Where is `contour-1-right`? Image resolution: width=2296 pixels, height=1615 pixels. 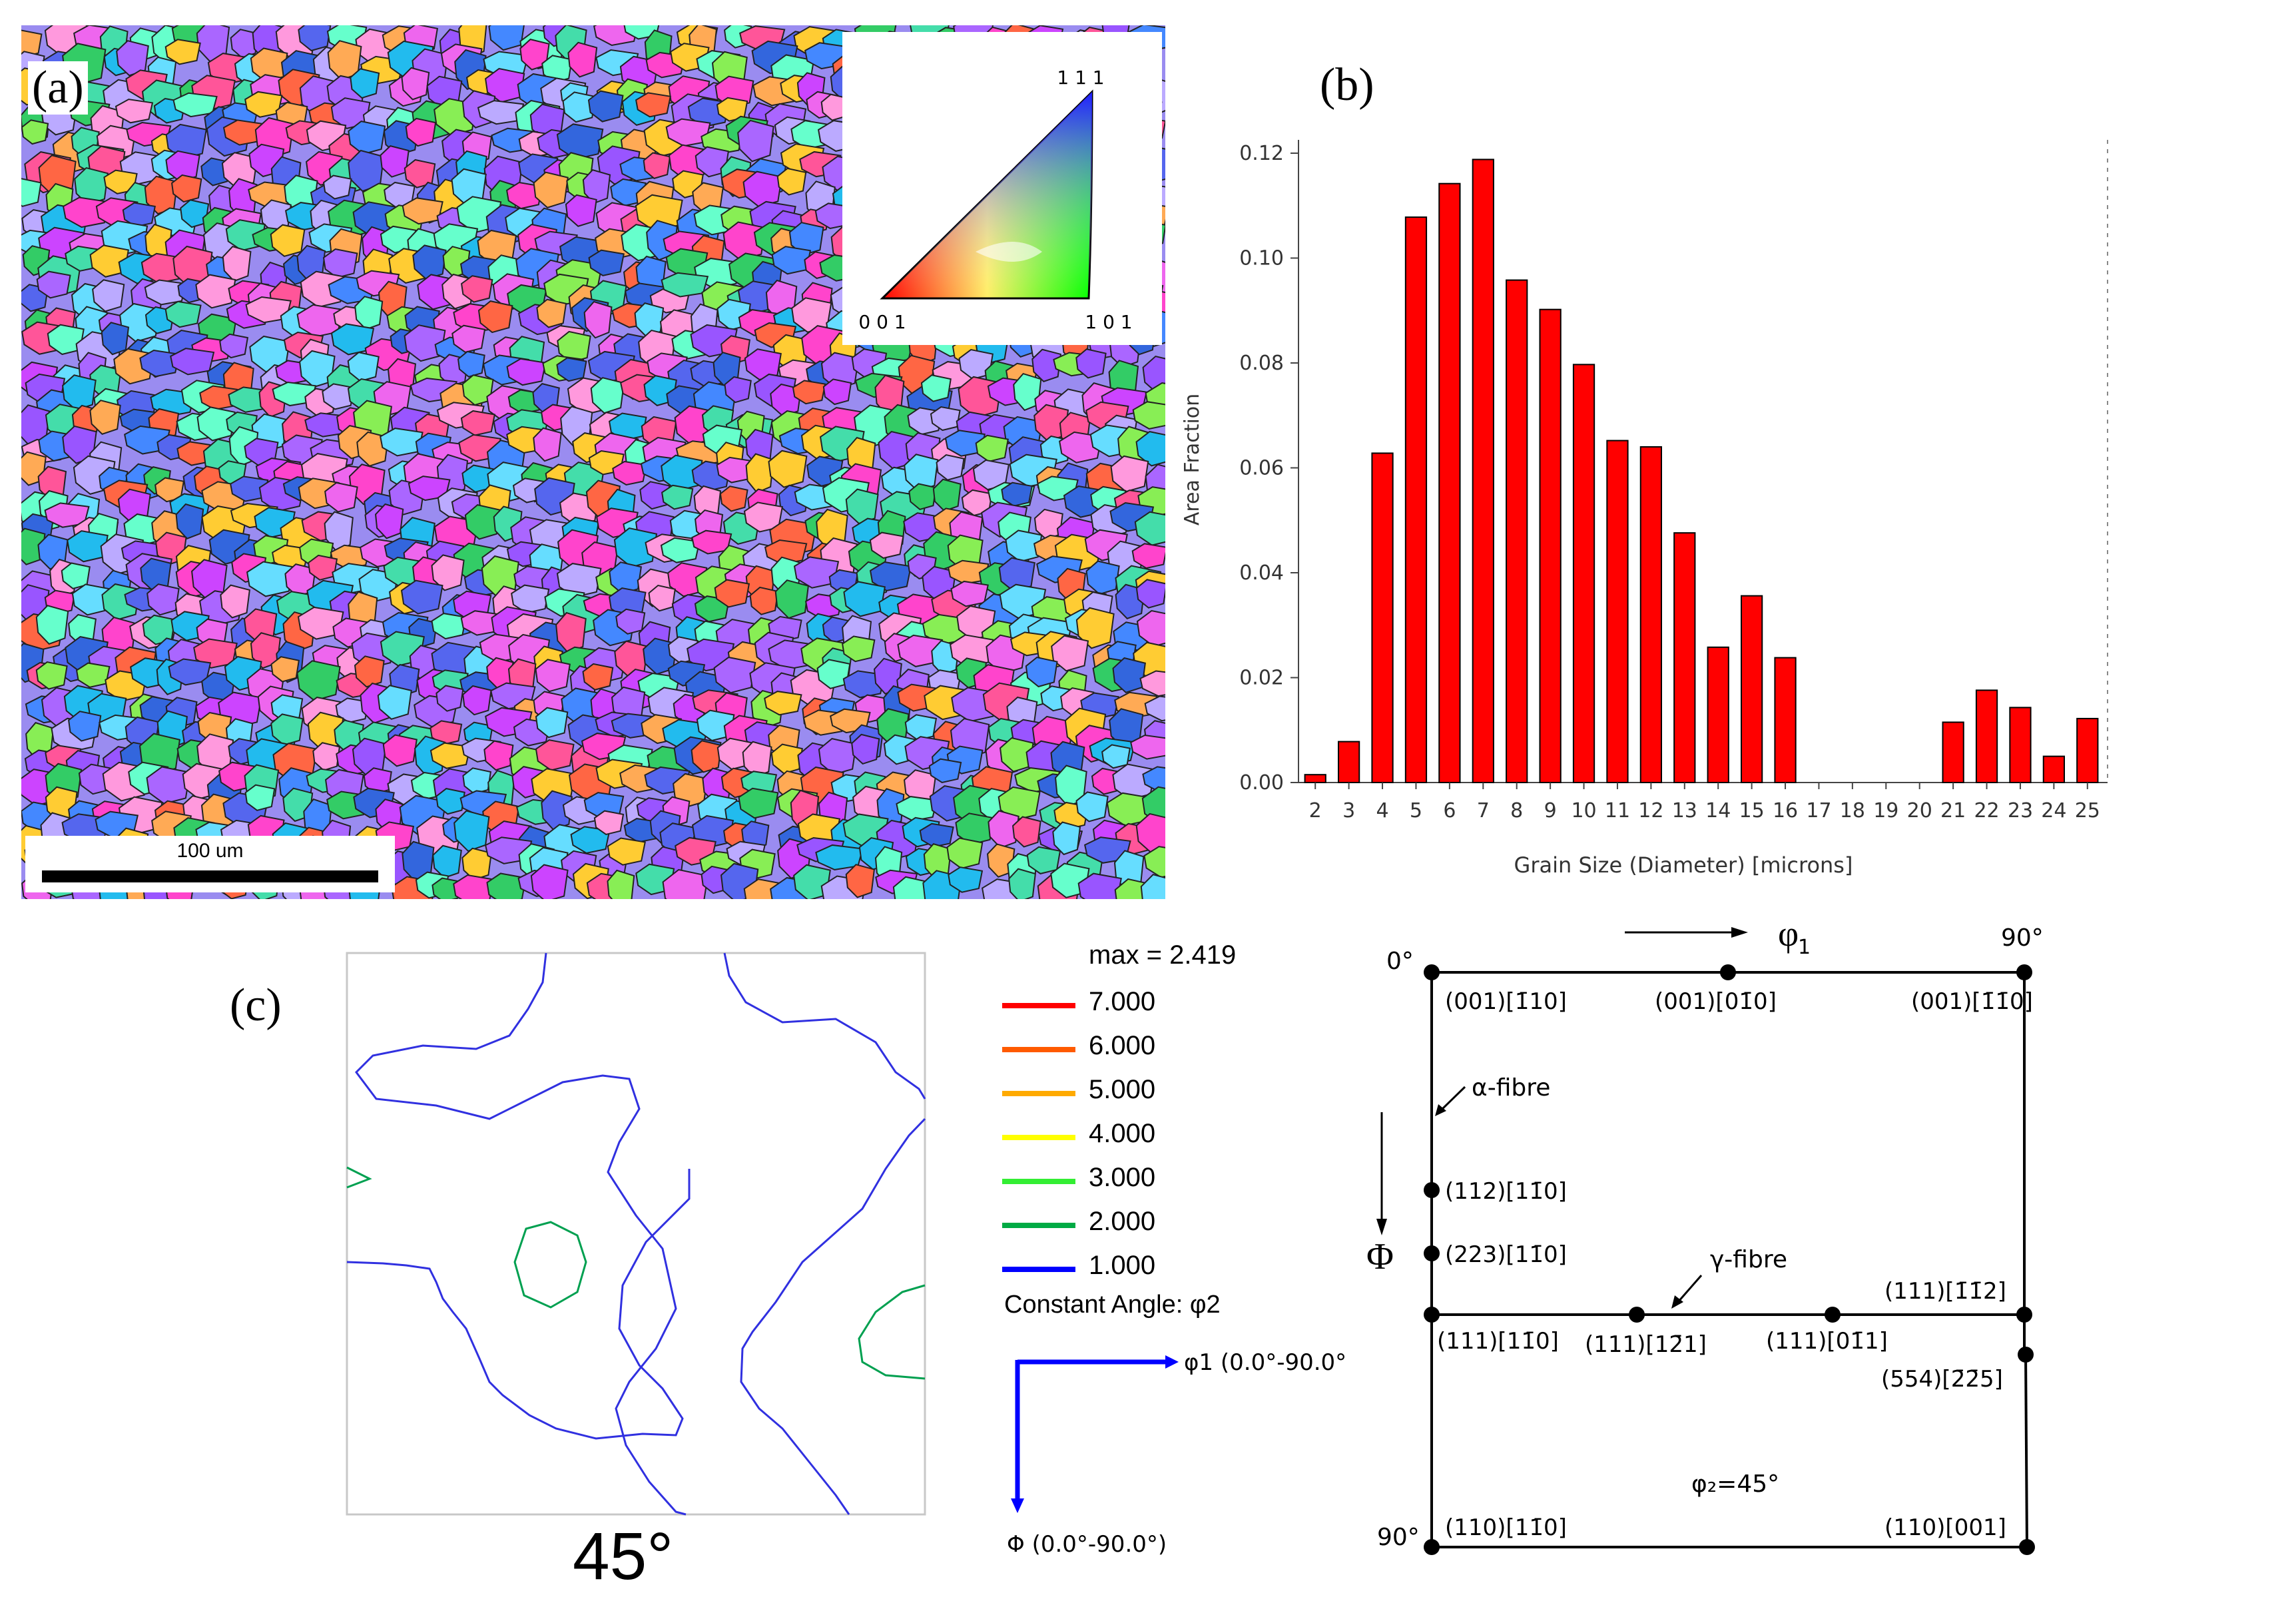 contour-1-right is located at coordinates (825, 1026).